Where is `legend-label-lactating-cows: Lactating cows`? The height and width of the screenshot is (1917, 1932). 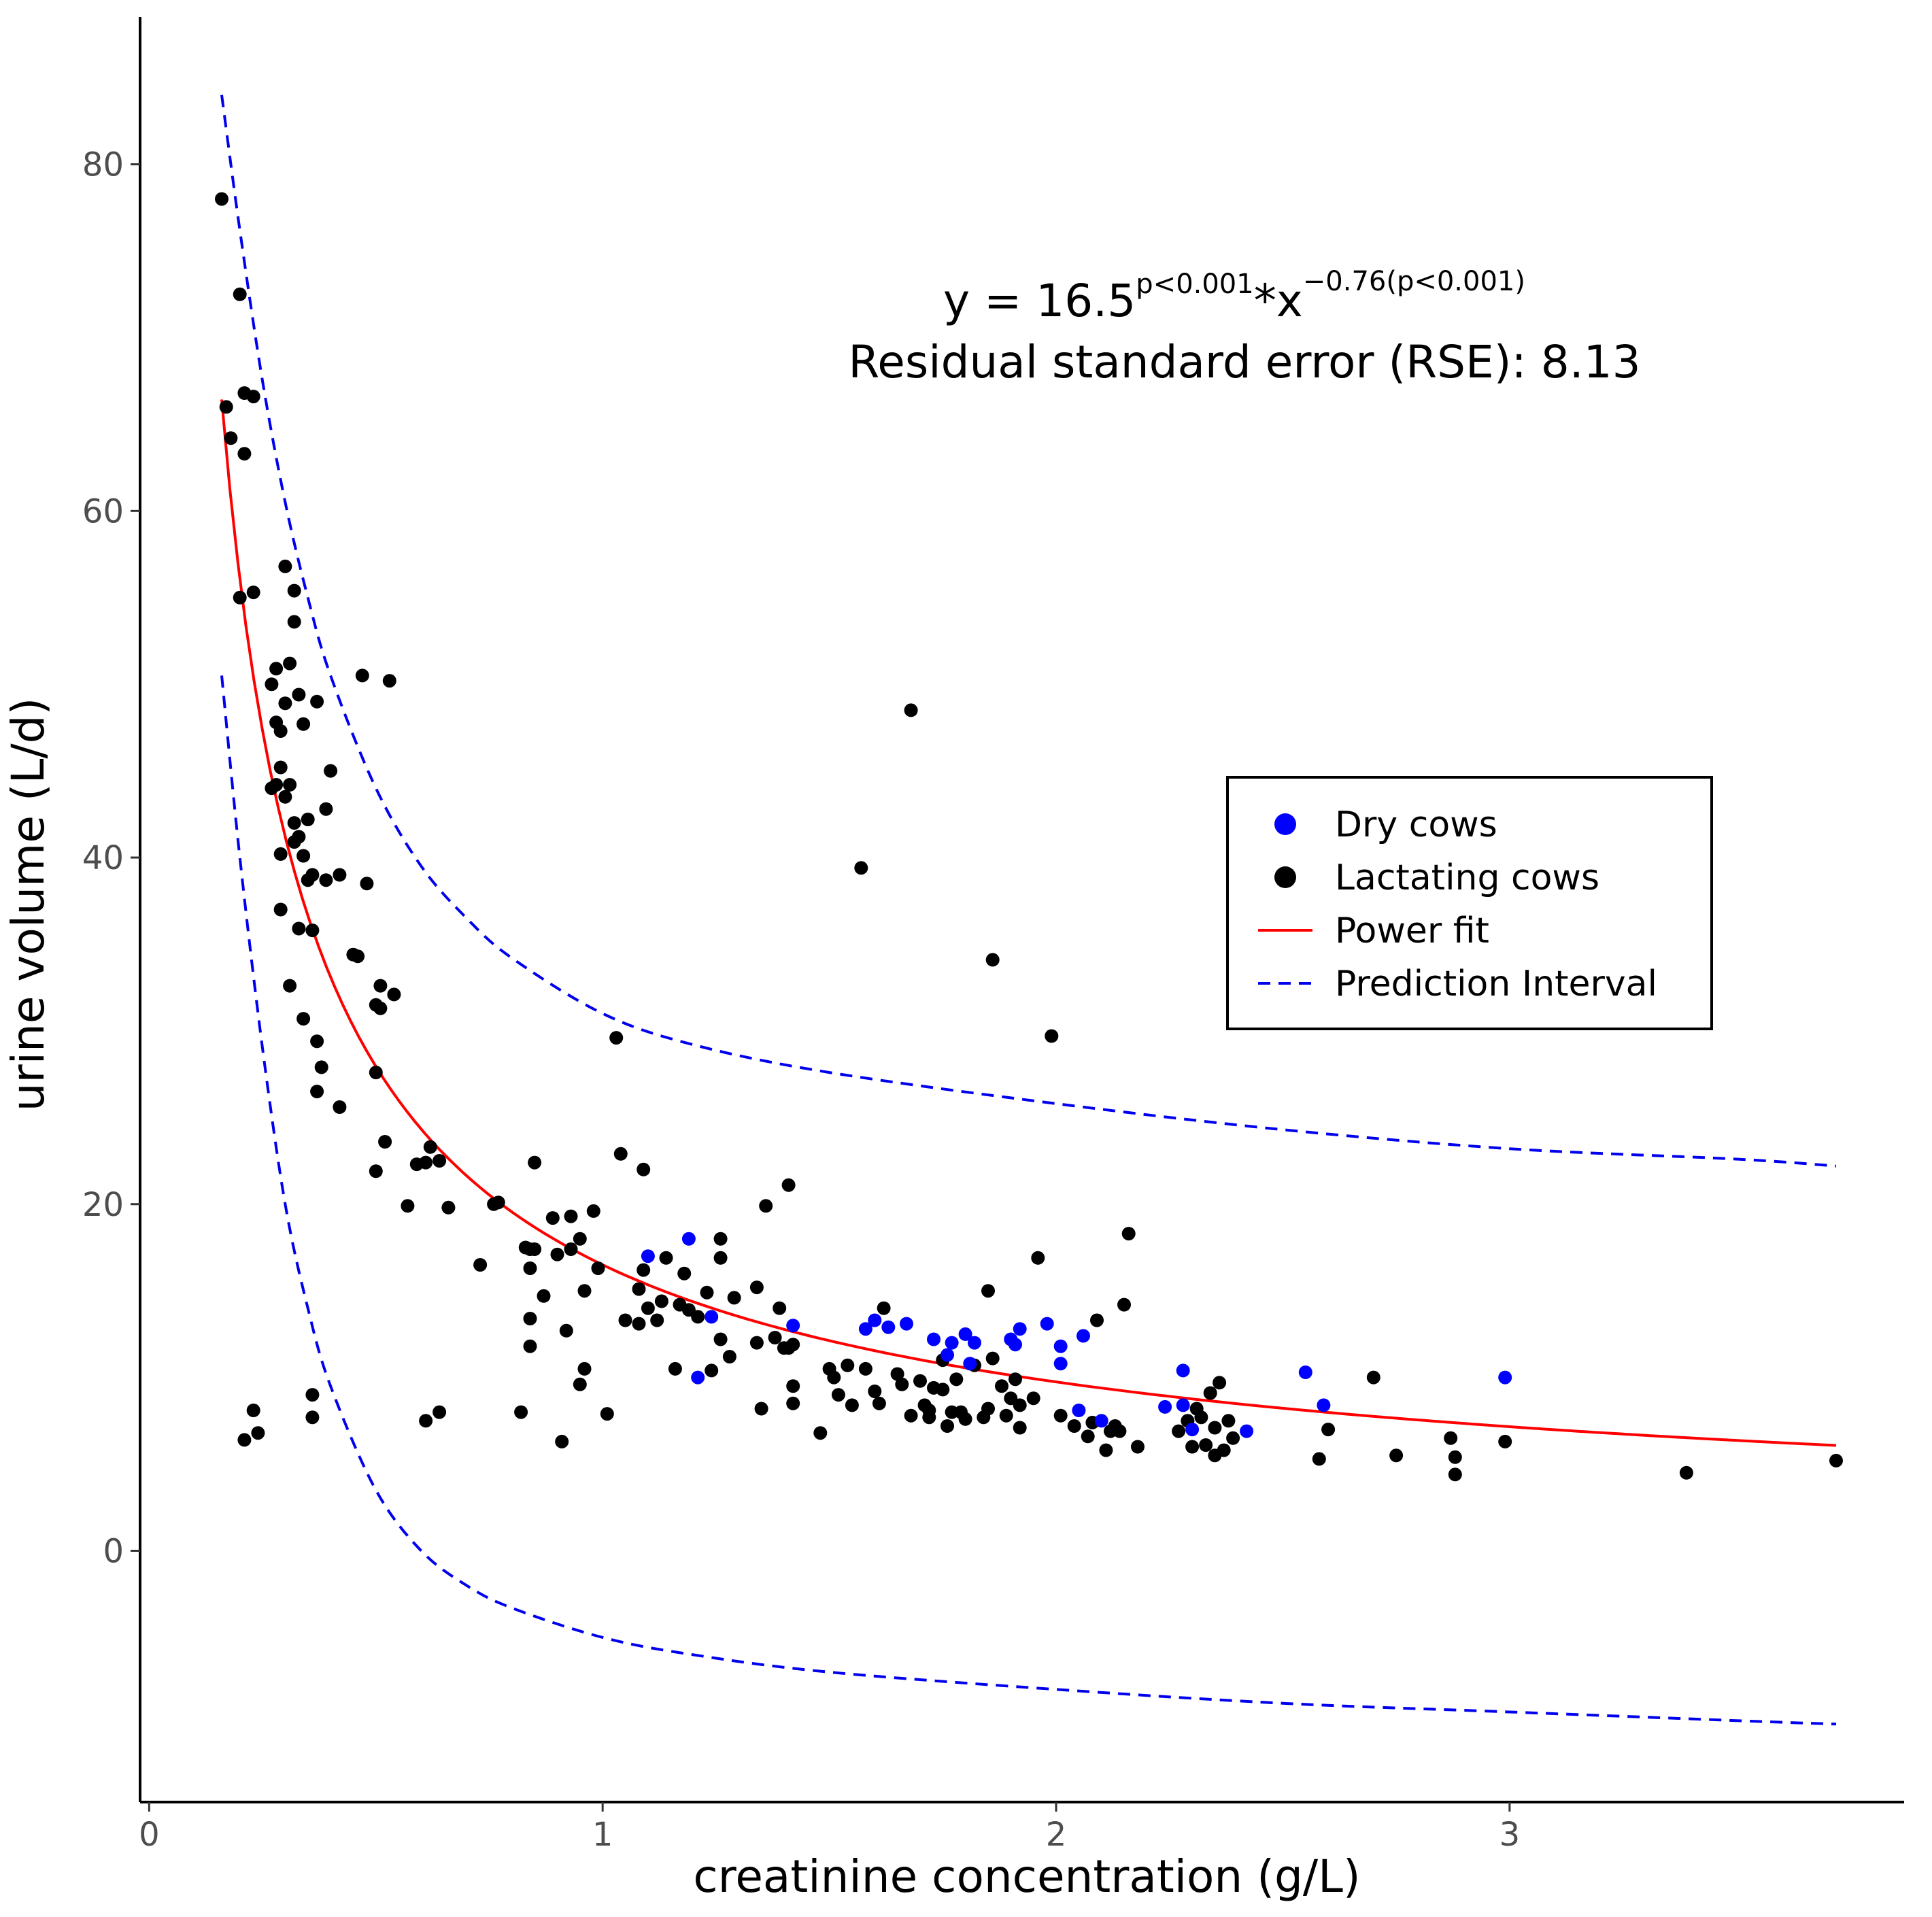
legend-label-lactating-cows: Lactating cows is located at coordinates (1467, 878).